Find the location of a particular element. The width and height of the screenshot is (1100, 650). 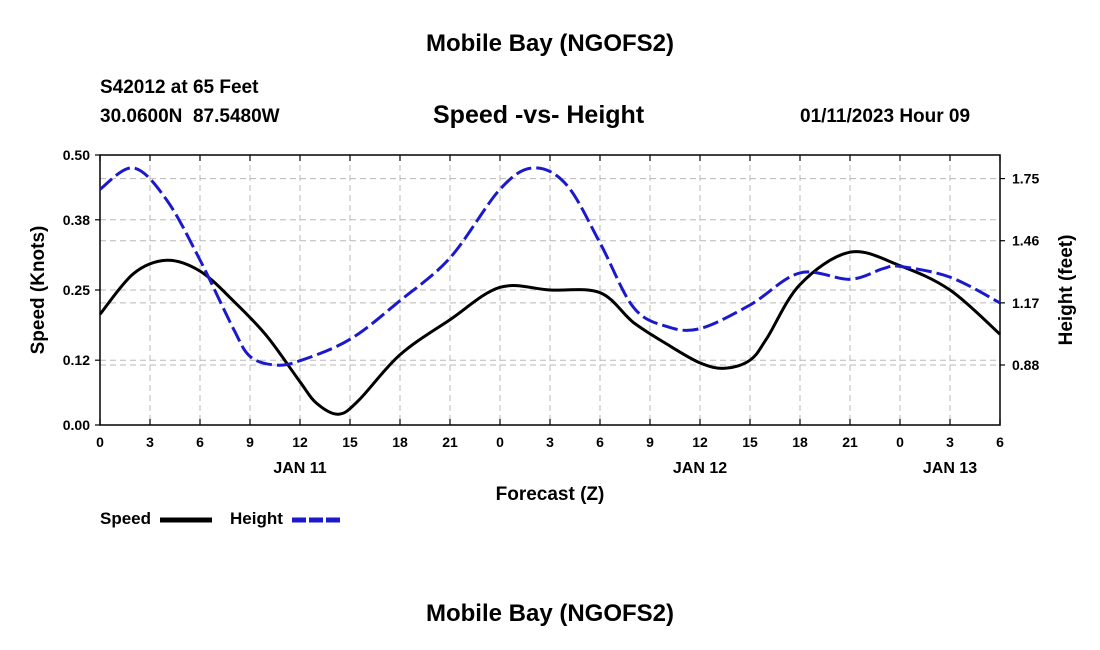

legend-speed-swatch is located at coordinates (186, 520).